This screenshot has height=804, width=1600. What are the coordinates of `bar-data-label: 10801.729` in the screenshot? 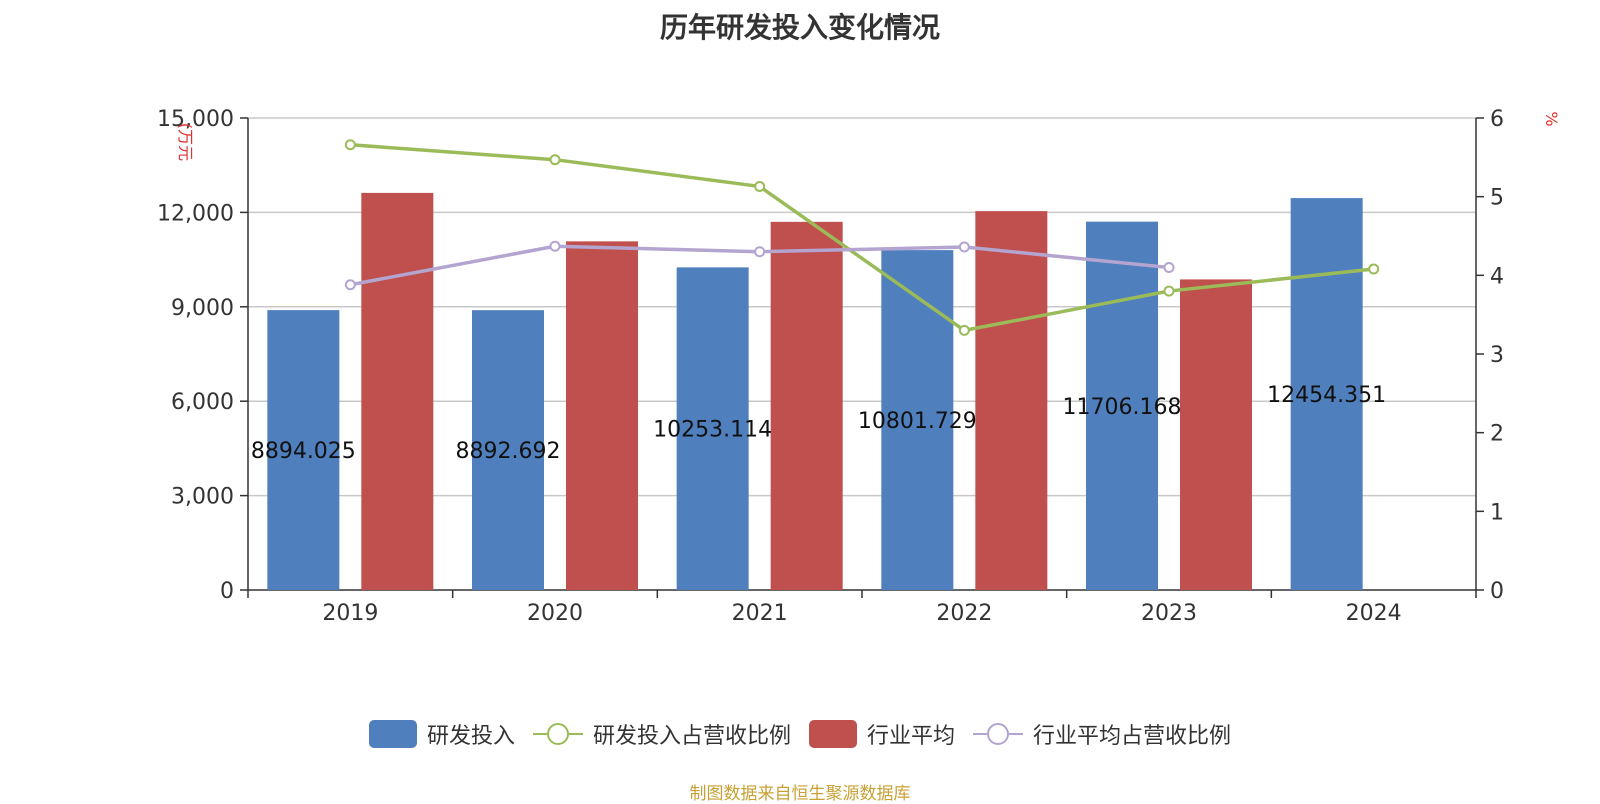 It's located at (917, 421).